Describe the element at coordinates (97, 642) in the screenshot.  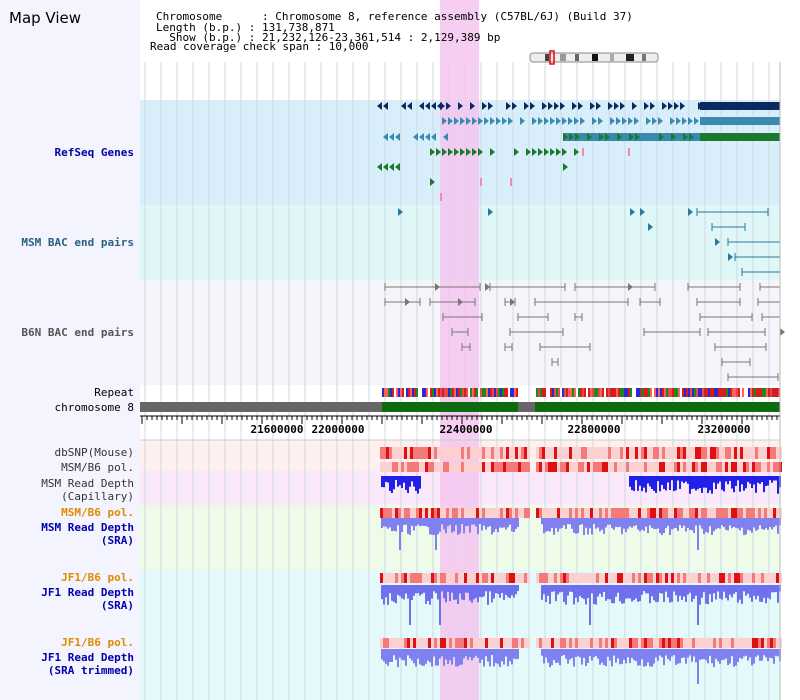
I see `jf1-b6-pol-label-2: JF1/B6 pol.` at that location.